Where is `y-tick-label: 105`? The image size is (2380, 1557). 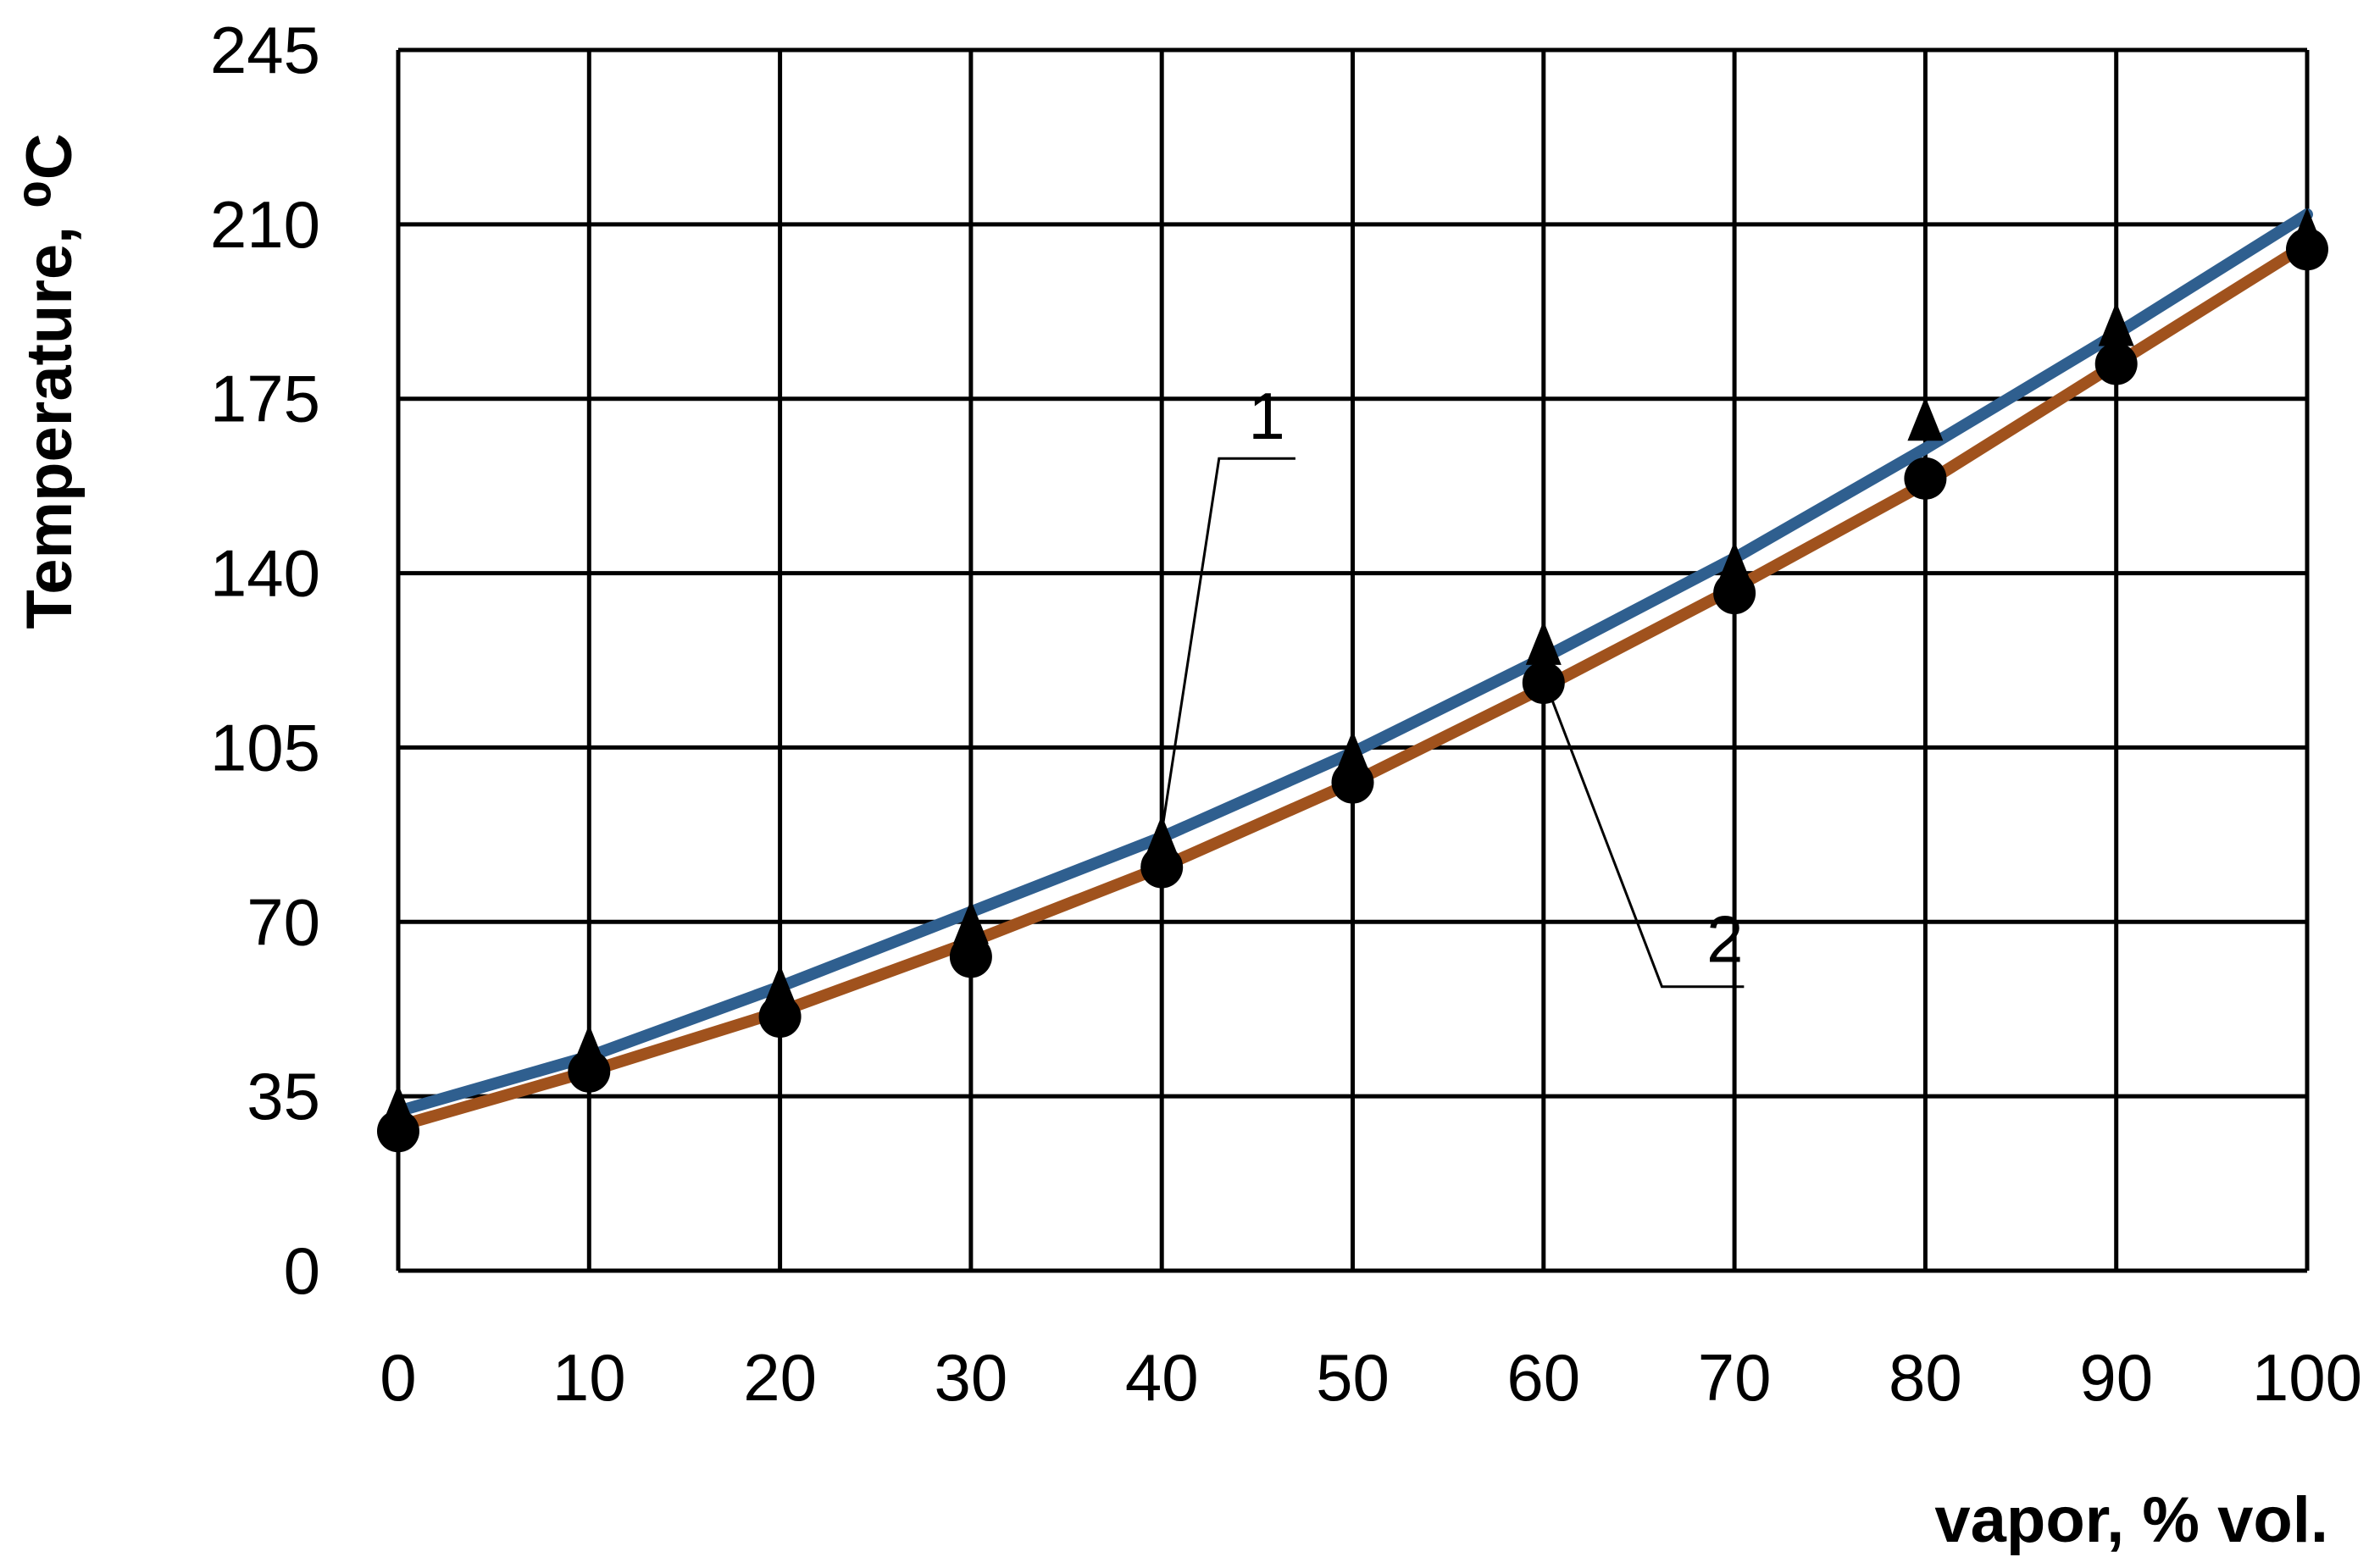
y-tick-label: 105 is located at coordinates (265, 747).